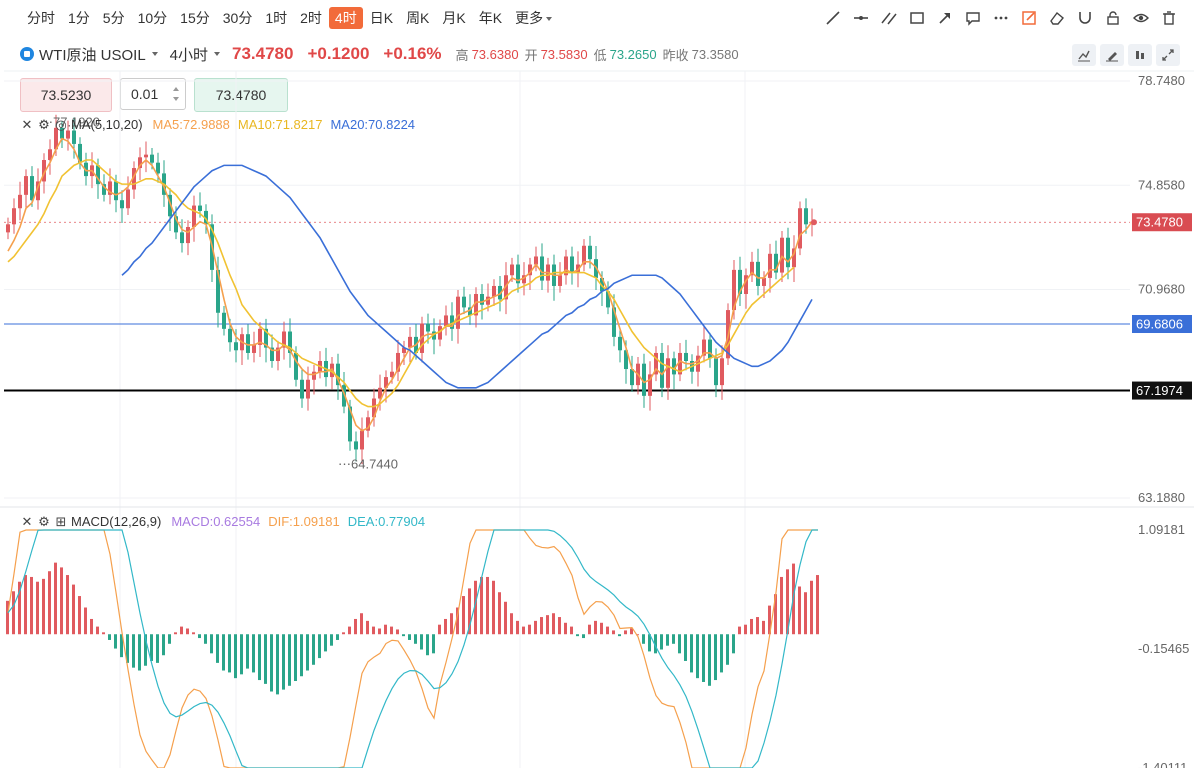  I want to click on price-change: +0.1200, so click(338, 53).